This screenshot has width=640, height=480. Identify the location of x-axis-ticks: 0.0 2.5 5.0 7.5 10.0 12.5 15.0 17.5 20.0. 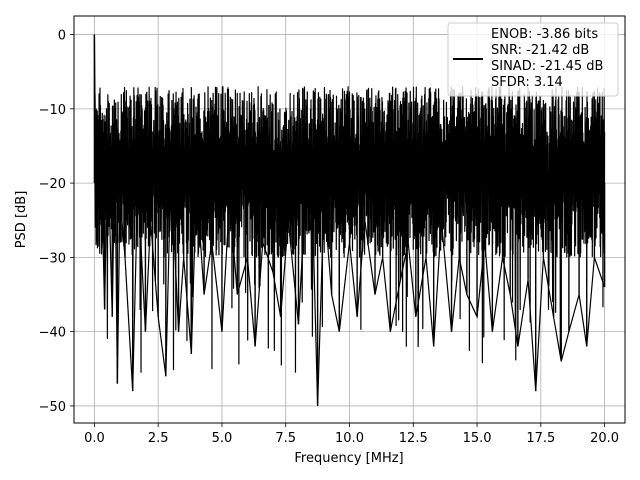
(351, 434).